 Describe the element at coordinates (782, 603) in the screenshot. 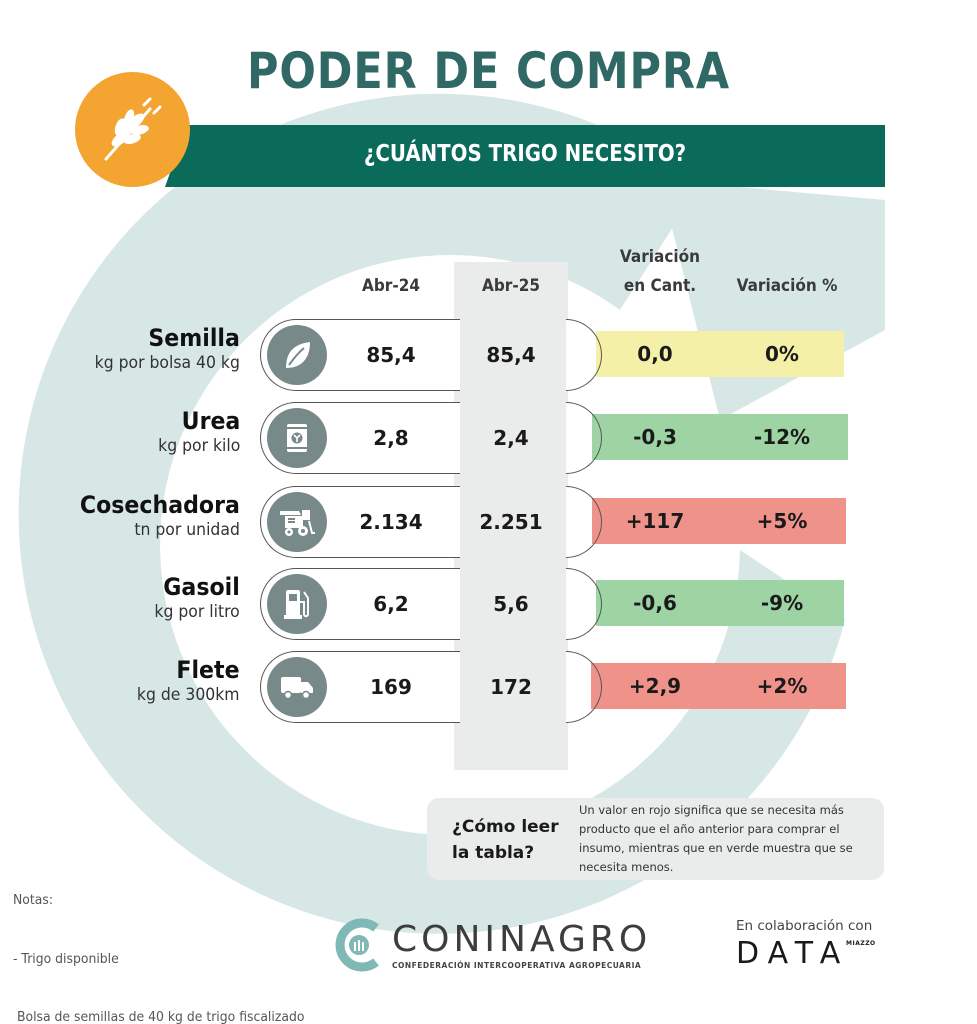

I see `variation-pct: -9%` at that location.